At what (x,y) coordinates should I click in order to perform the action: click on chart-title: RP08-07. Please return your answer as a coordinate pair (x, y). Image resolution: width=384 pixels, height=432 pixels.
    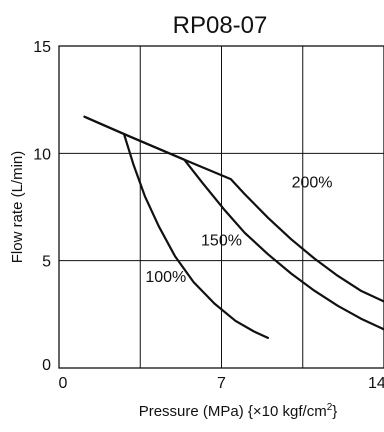
    Looking at the image, I should click on (220, 25).